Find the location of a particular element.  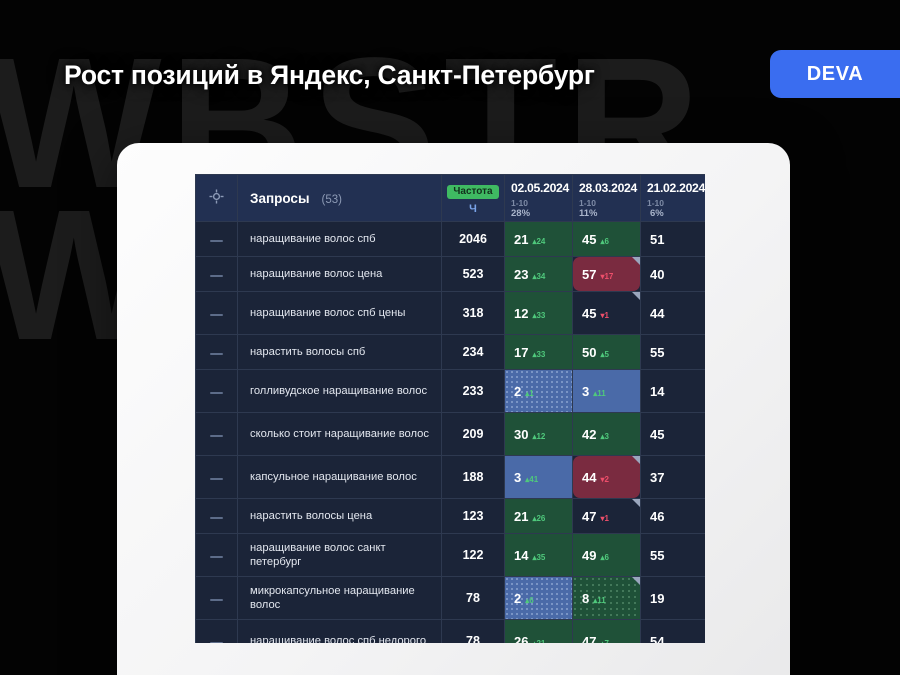

position-cell: 17 ▴33 is located at coordinates (538, 352).